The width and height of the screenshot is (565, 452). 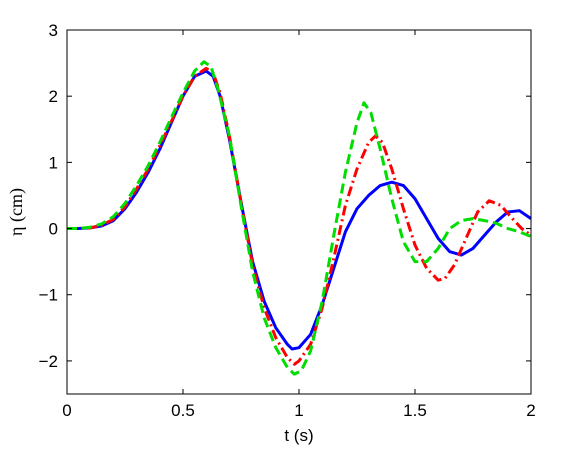 I want to click on y-tick-label: −2, so click(x=48, y=361).